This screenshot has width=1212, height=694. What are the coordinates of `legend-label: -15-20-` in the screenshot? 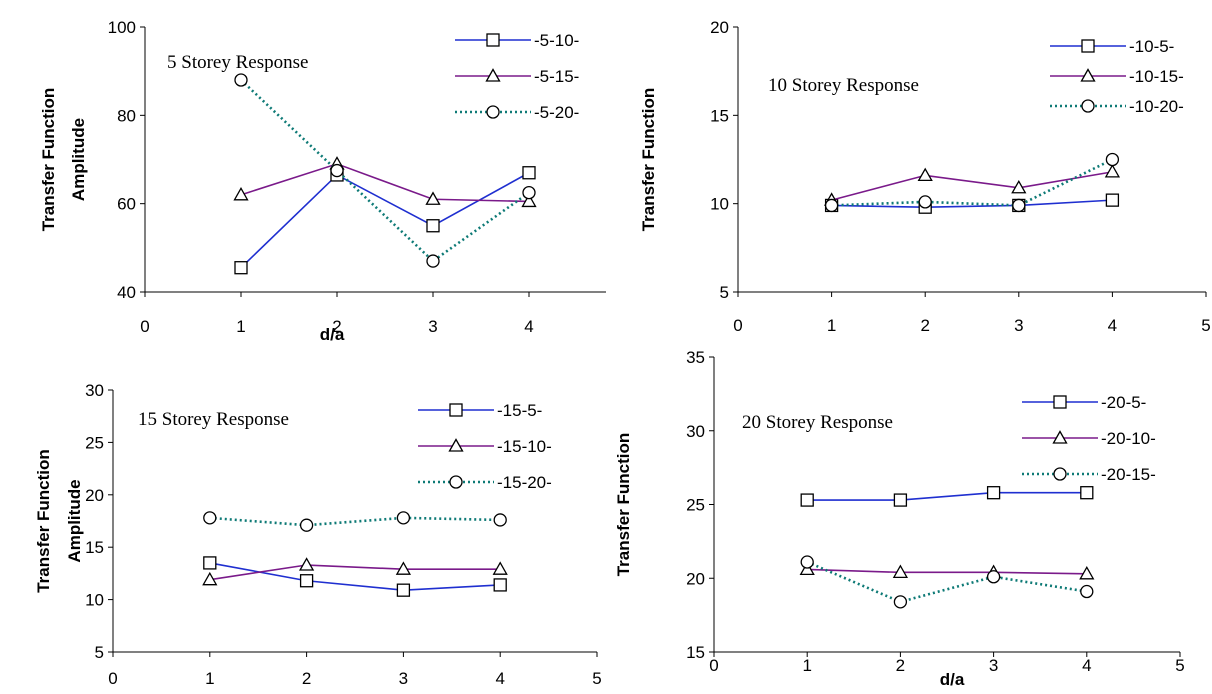 It's located at (524, 482).